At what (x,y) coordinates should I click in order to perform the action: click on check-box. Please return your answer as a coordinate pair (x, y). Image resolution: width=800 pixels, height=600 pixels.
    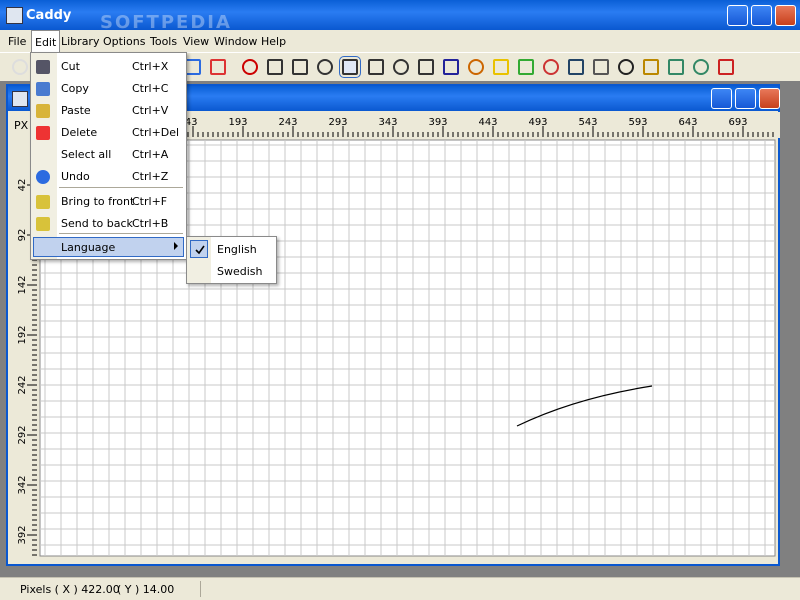
    Looking at the image, I should click on (199, 249).